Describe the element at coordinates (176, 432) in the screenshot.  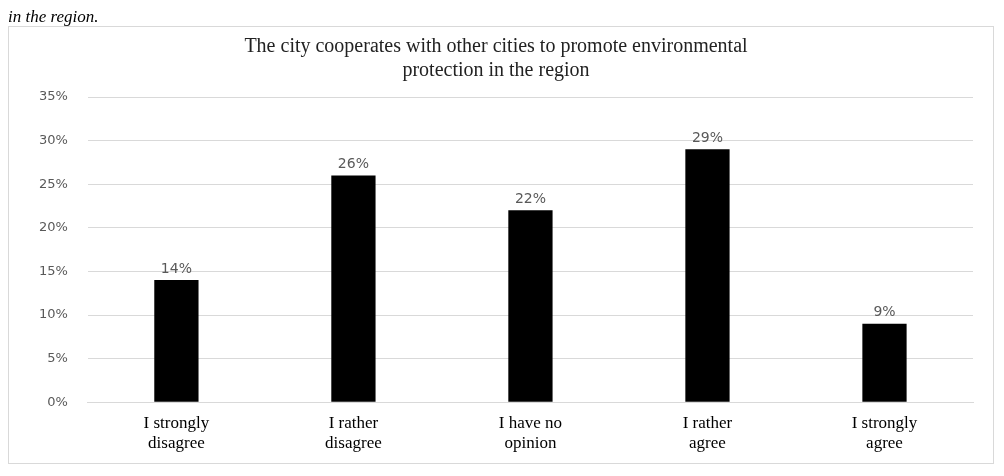
I see `x-tick-label: I strongly disagree` at that location.